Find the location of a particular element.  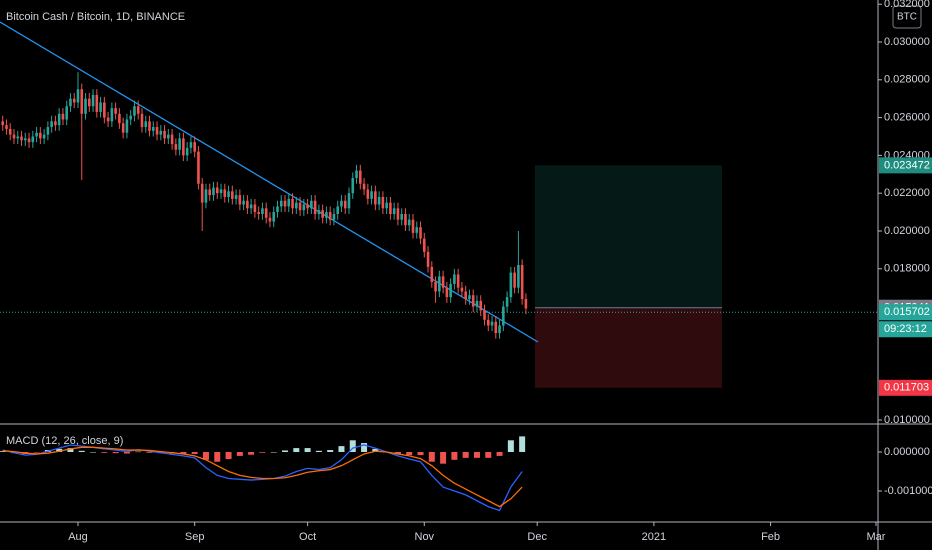

countdown: 09:23:12 is located at coordinates (905, 329).